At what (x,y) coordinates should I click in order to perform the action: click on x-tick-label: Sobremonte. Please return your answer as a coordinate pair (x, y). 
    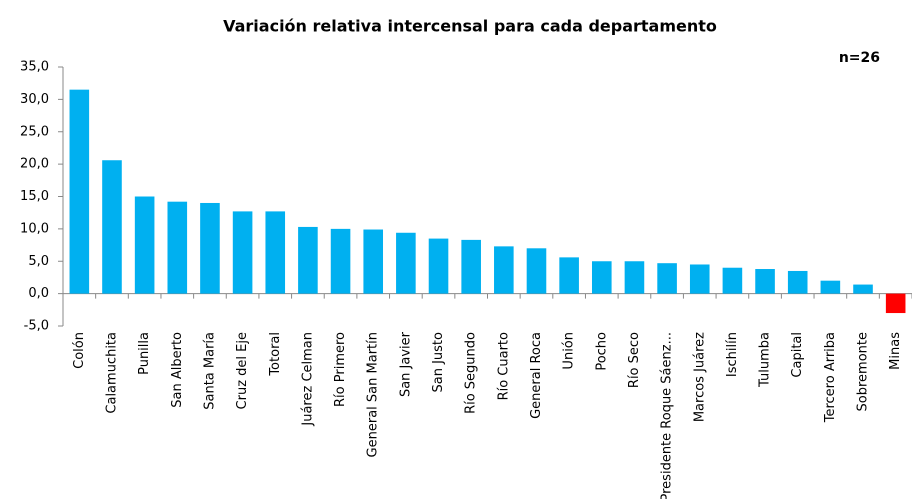
    Looking at the image, I should click on (863, 371).